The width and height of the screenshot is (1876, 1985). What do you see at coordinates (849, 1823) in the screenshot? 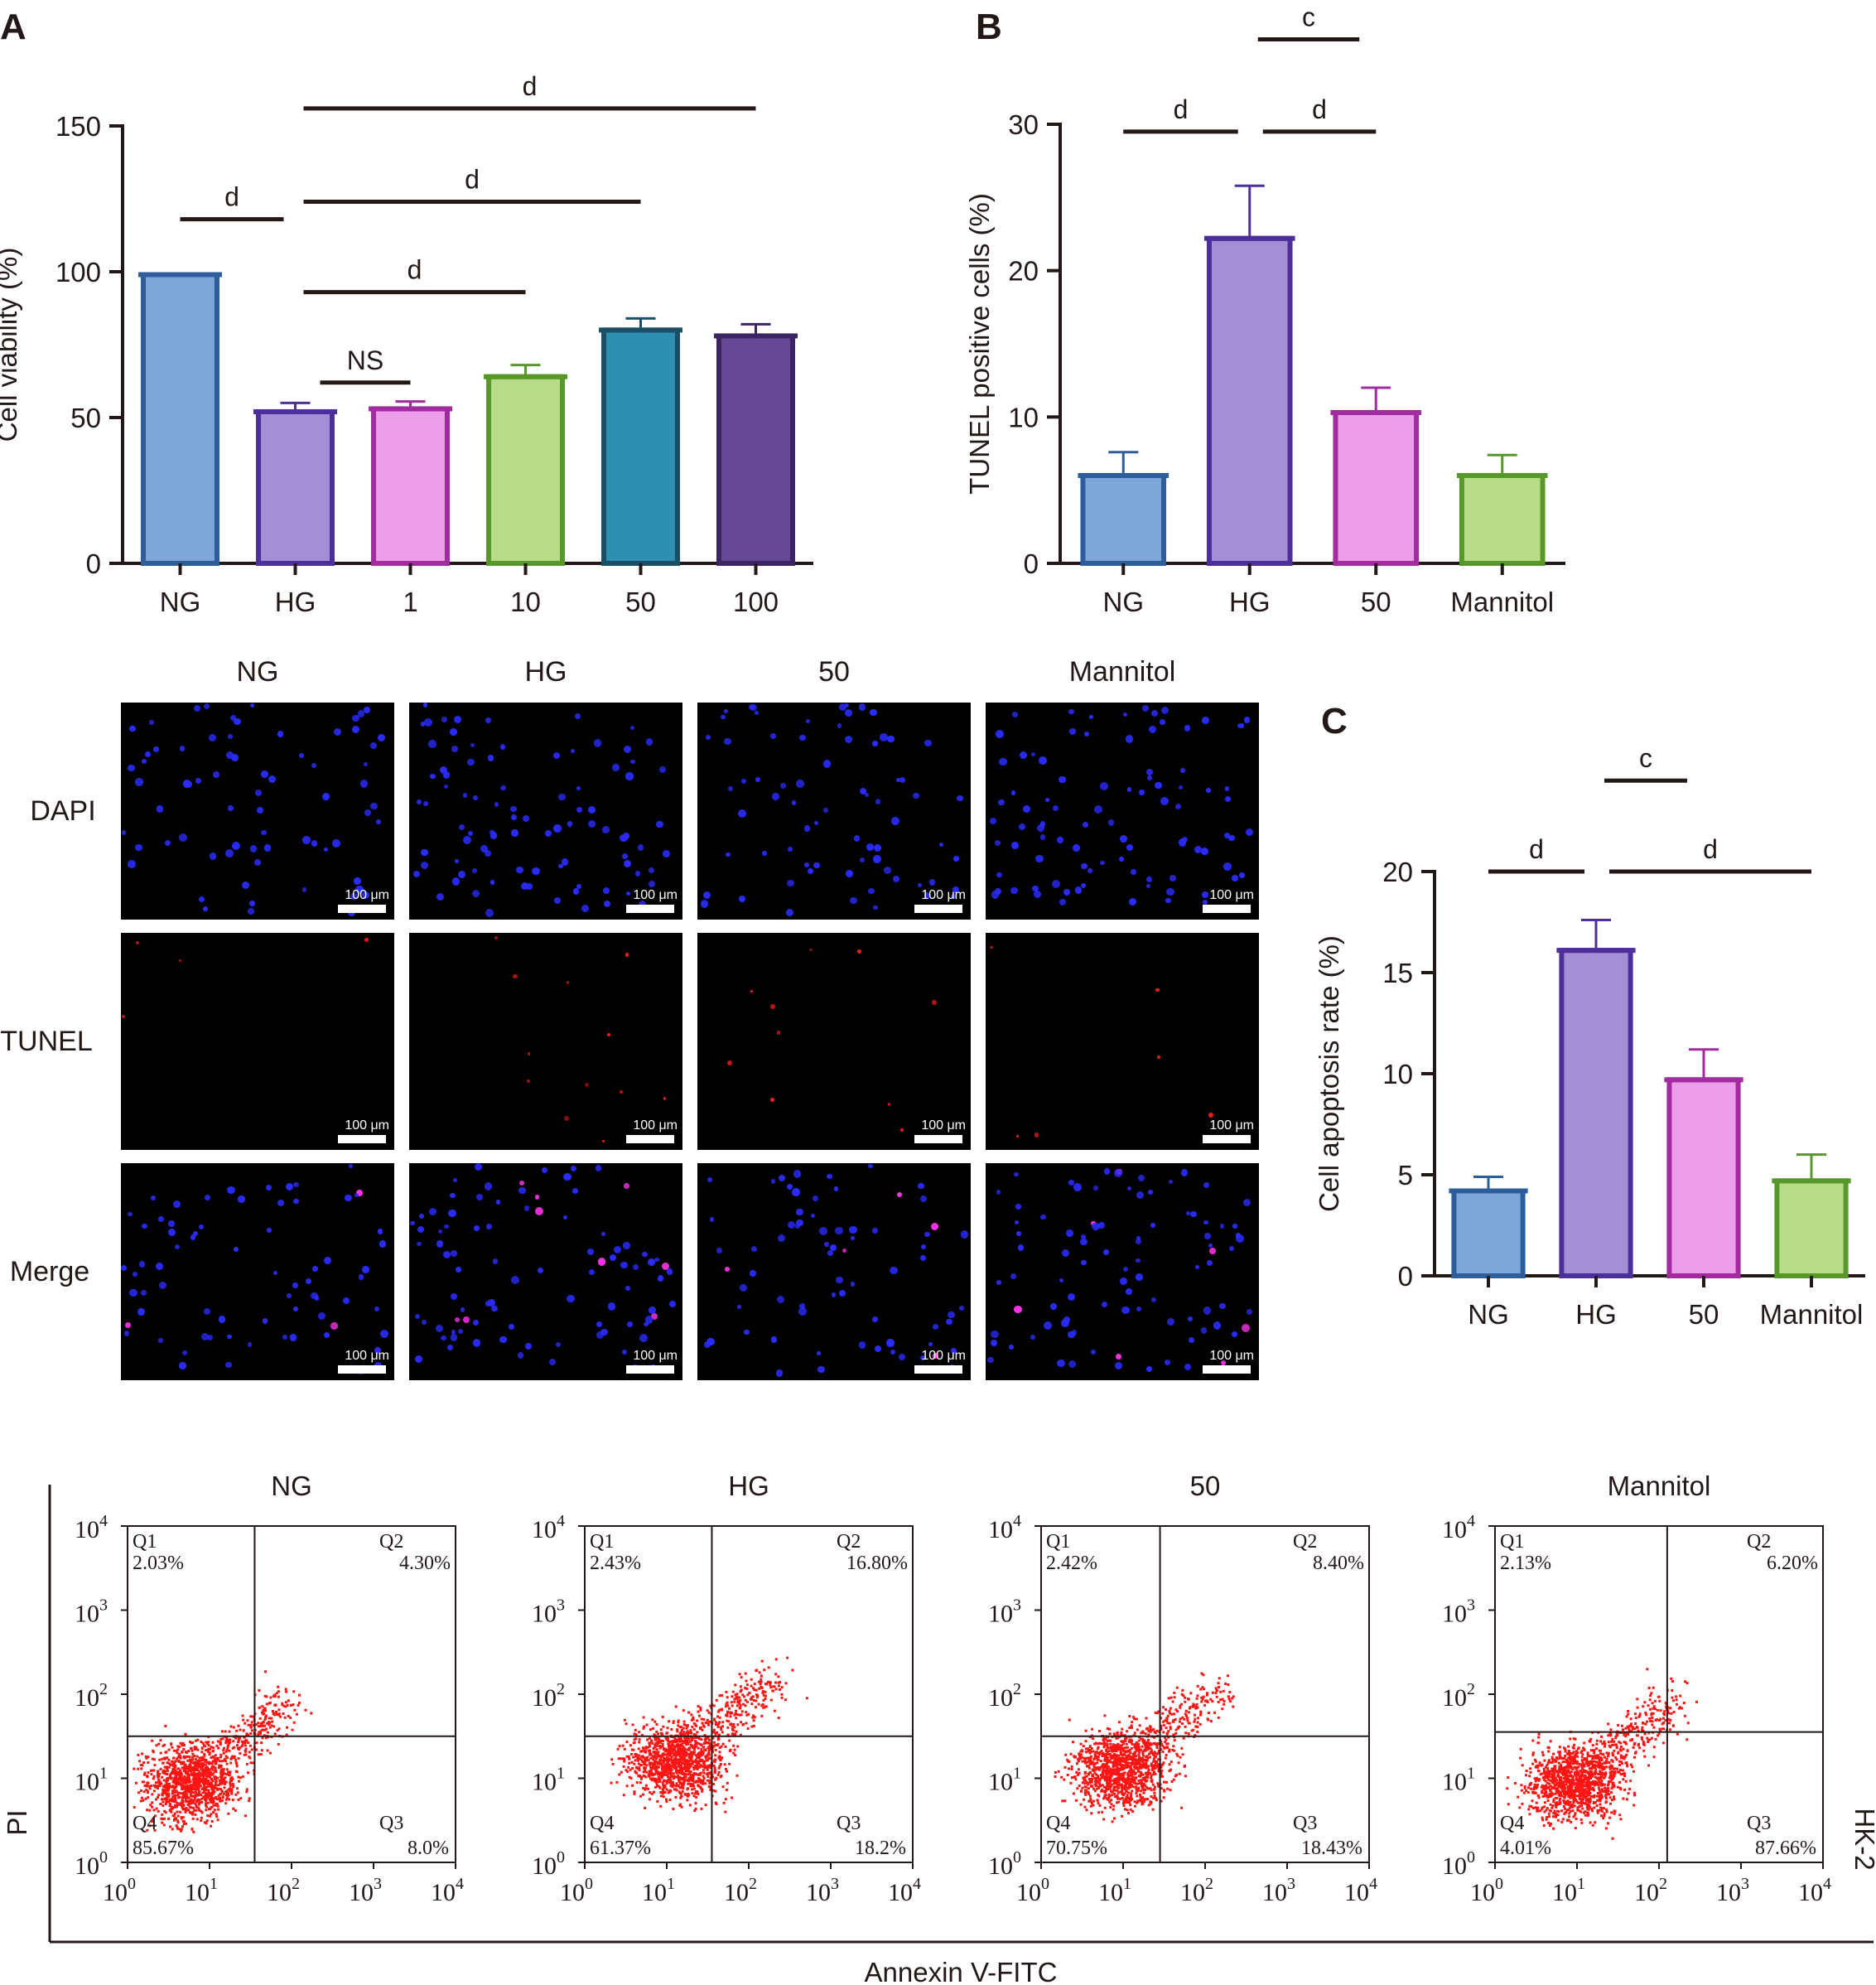
I see `flow-q3-name: Q3` at bounding box center [849, 1823].